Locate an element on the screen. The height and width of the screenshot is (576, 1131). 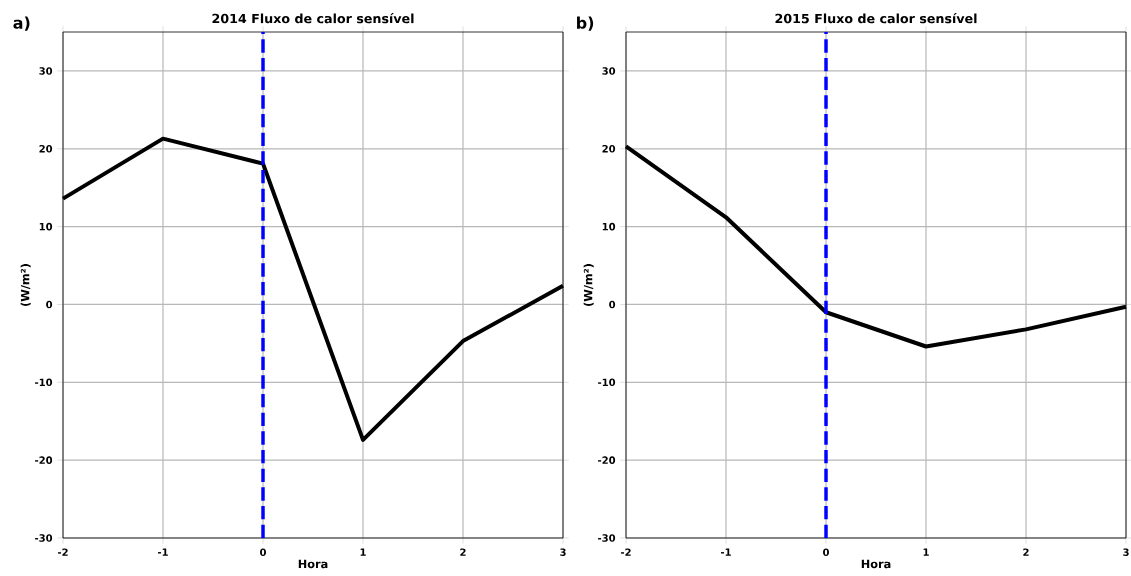
text: a) is located at coordinates (21, 23).